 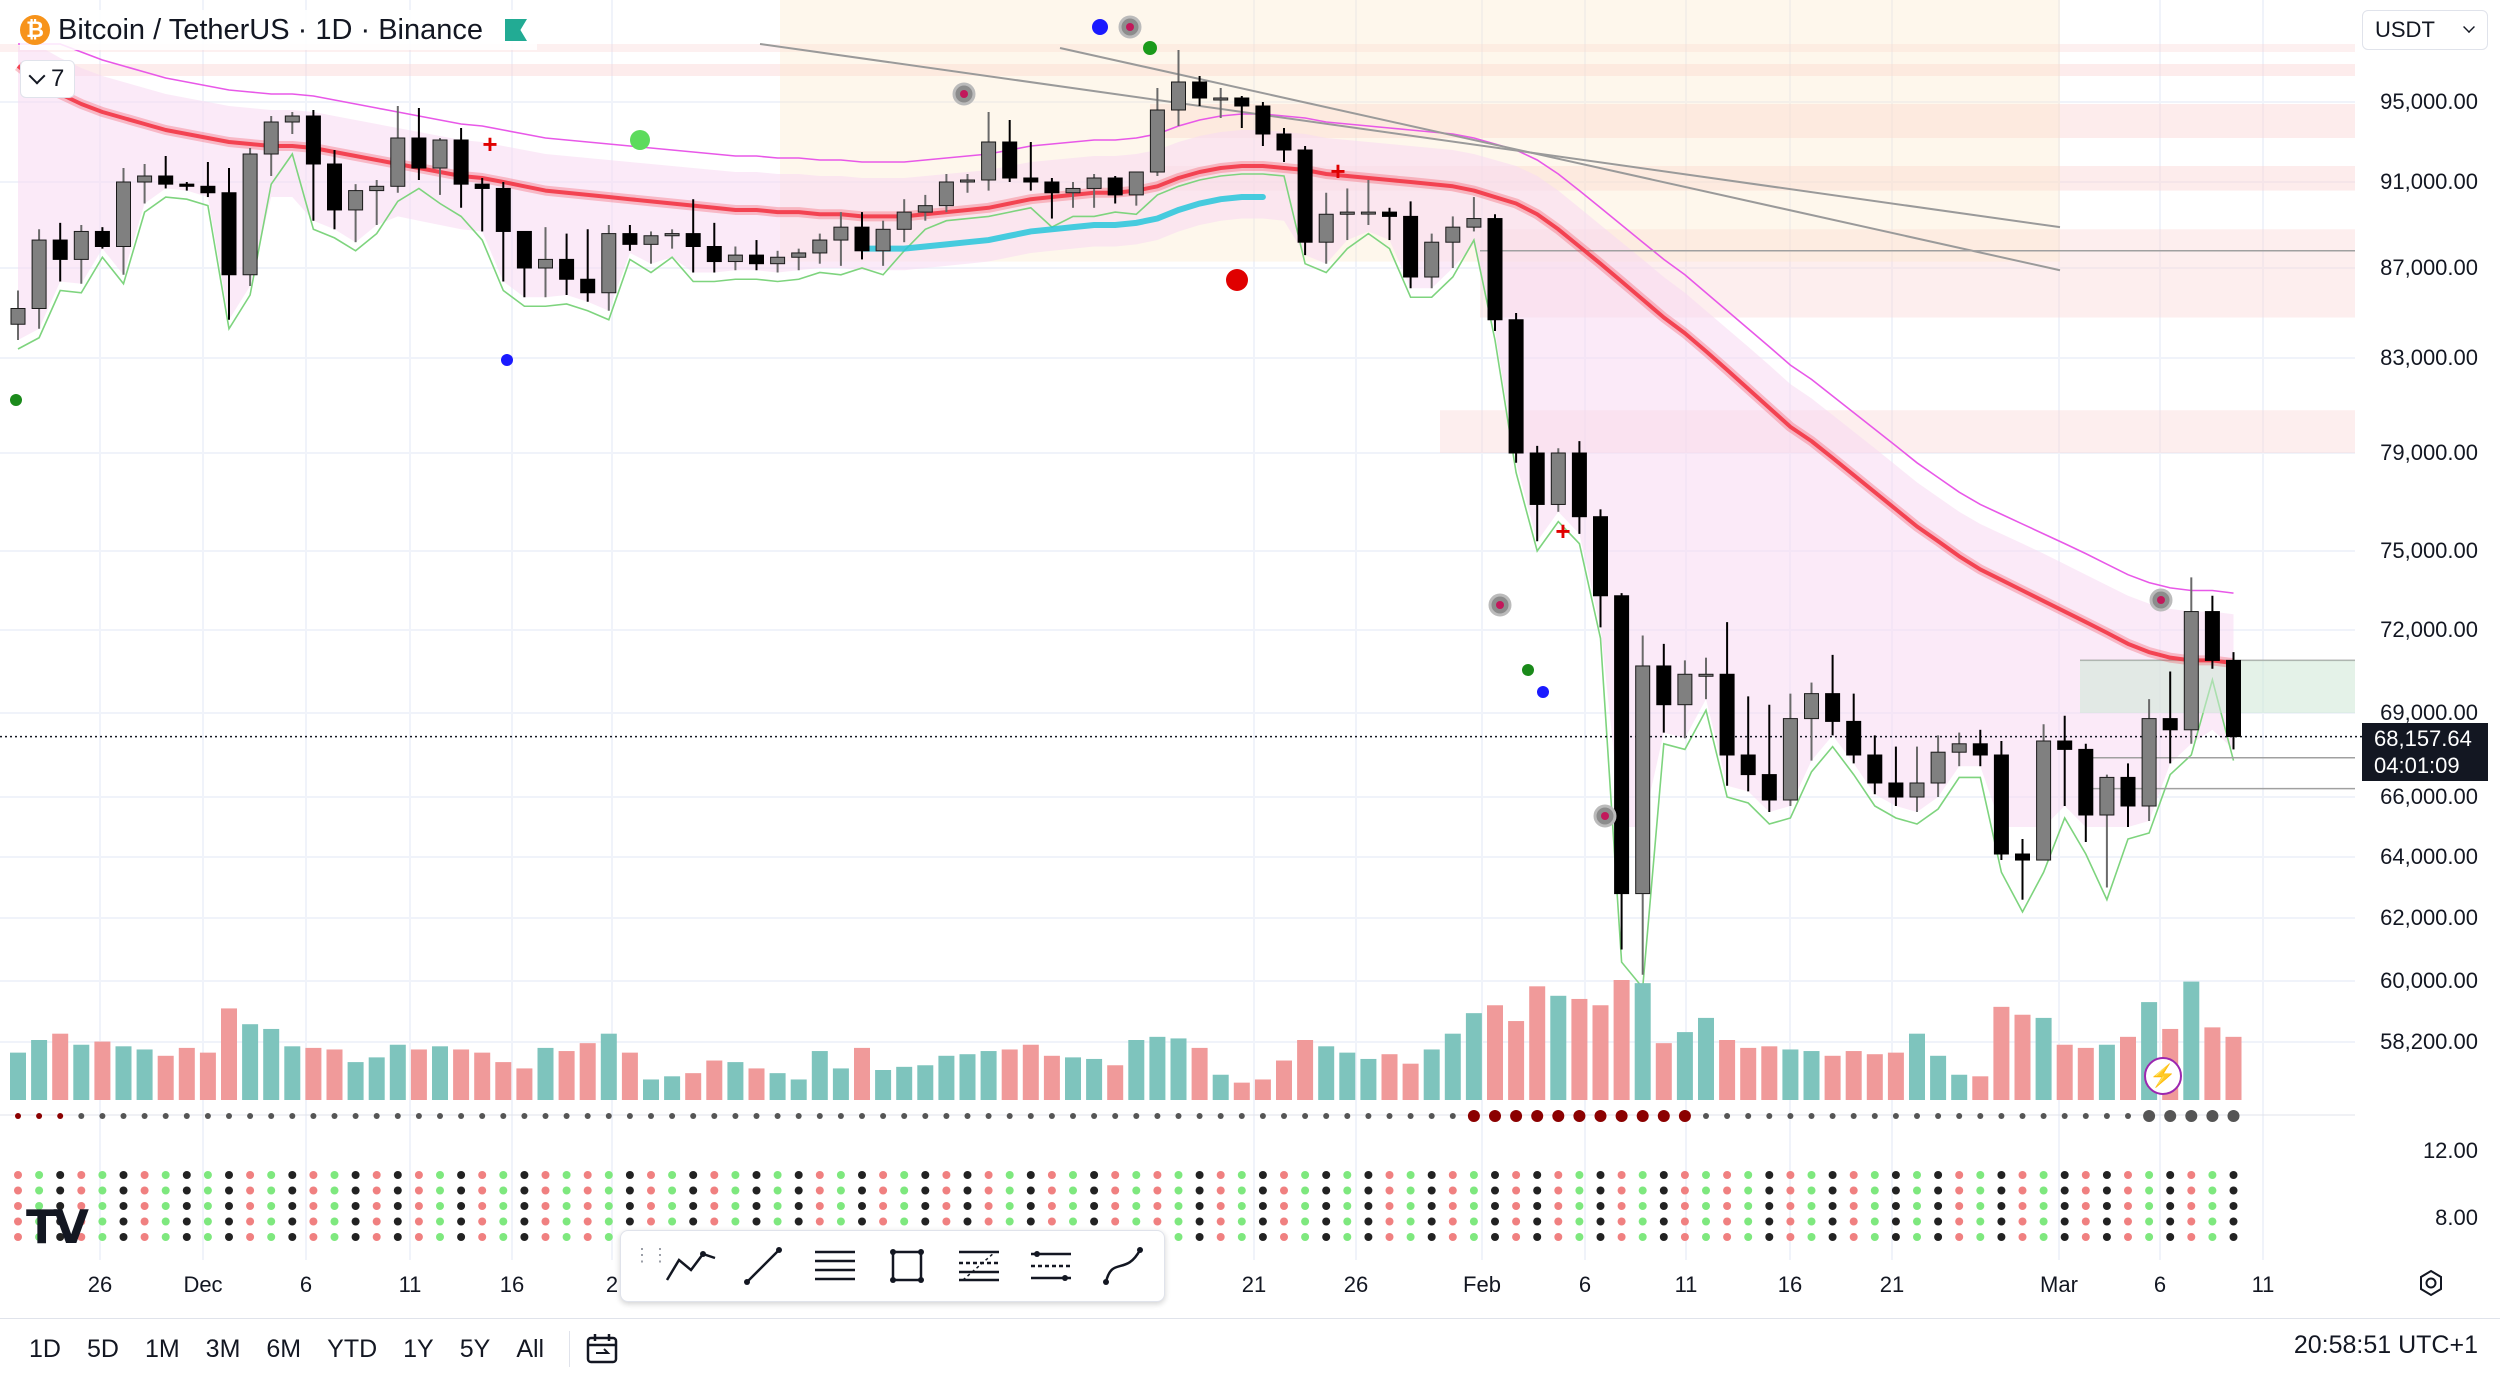 What do you see at coordinates (475, 1349) in the screenshot?
I see `range-button-5y: 5Y` at bounding box center [475, 1349].